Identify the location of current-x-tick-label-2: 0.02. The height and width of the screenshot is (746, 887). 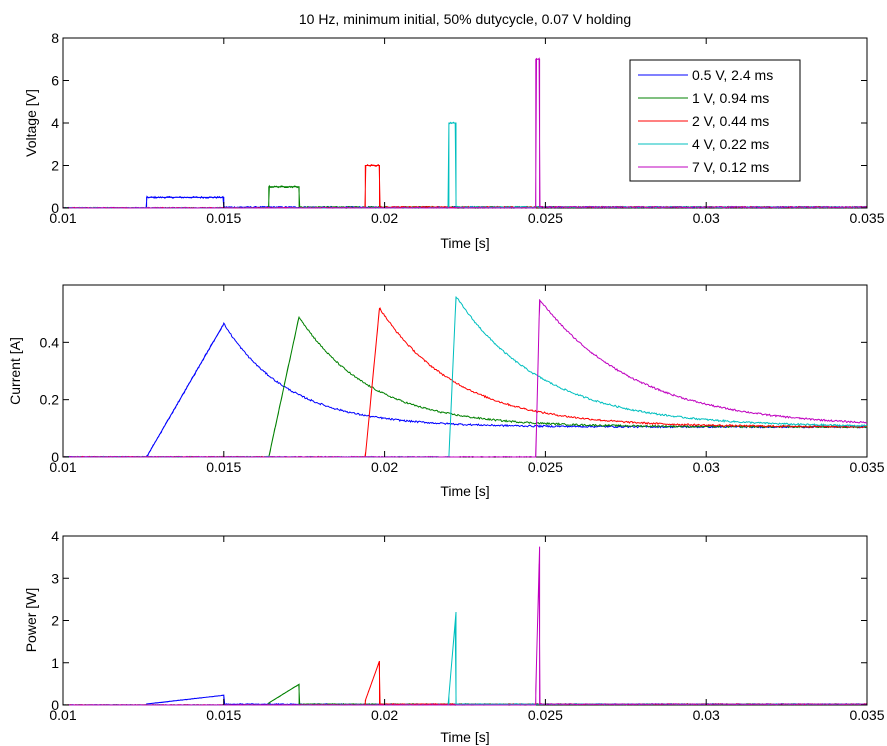
(384, 467).